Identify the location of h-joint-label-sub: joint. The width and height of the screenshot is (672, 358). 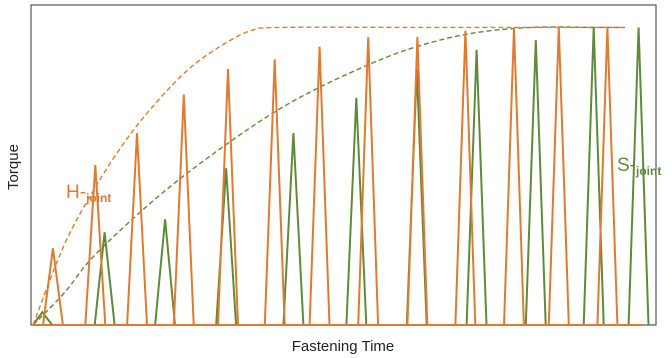
(98, 198).